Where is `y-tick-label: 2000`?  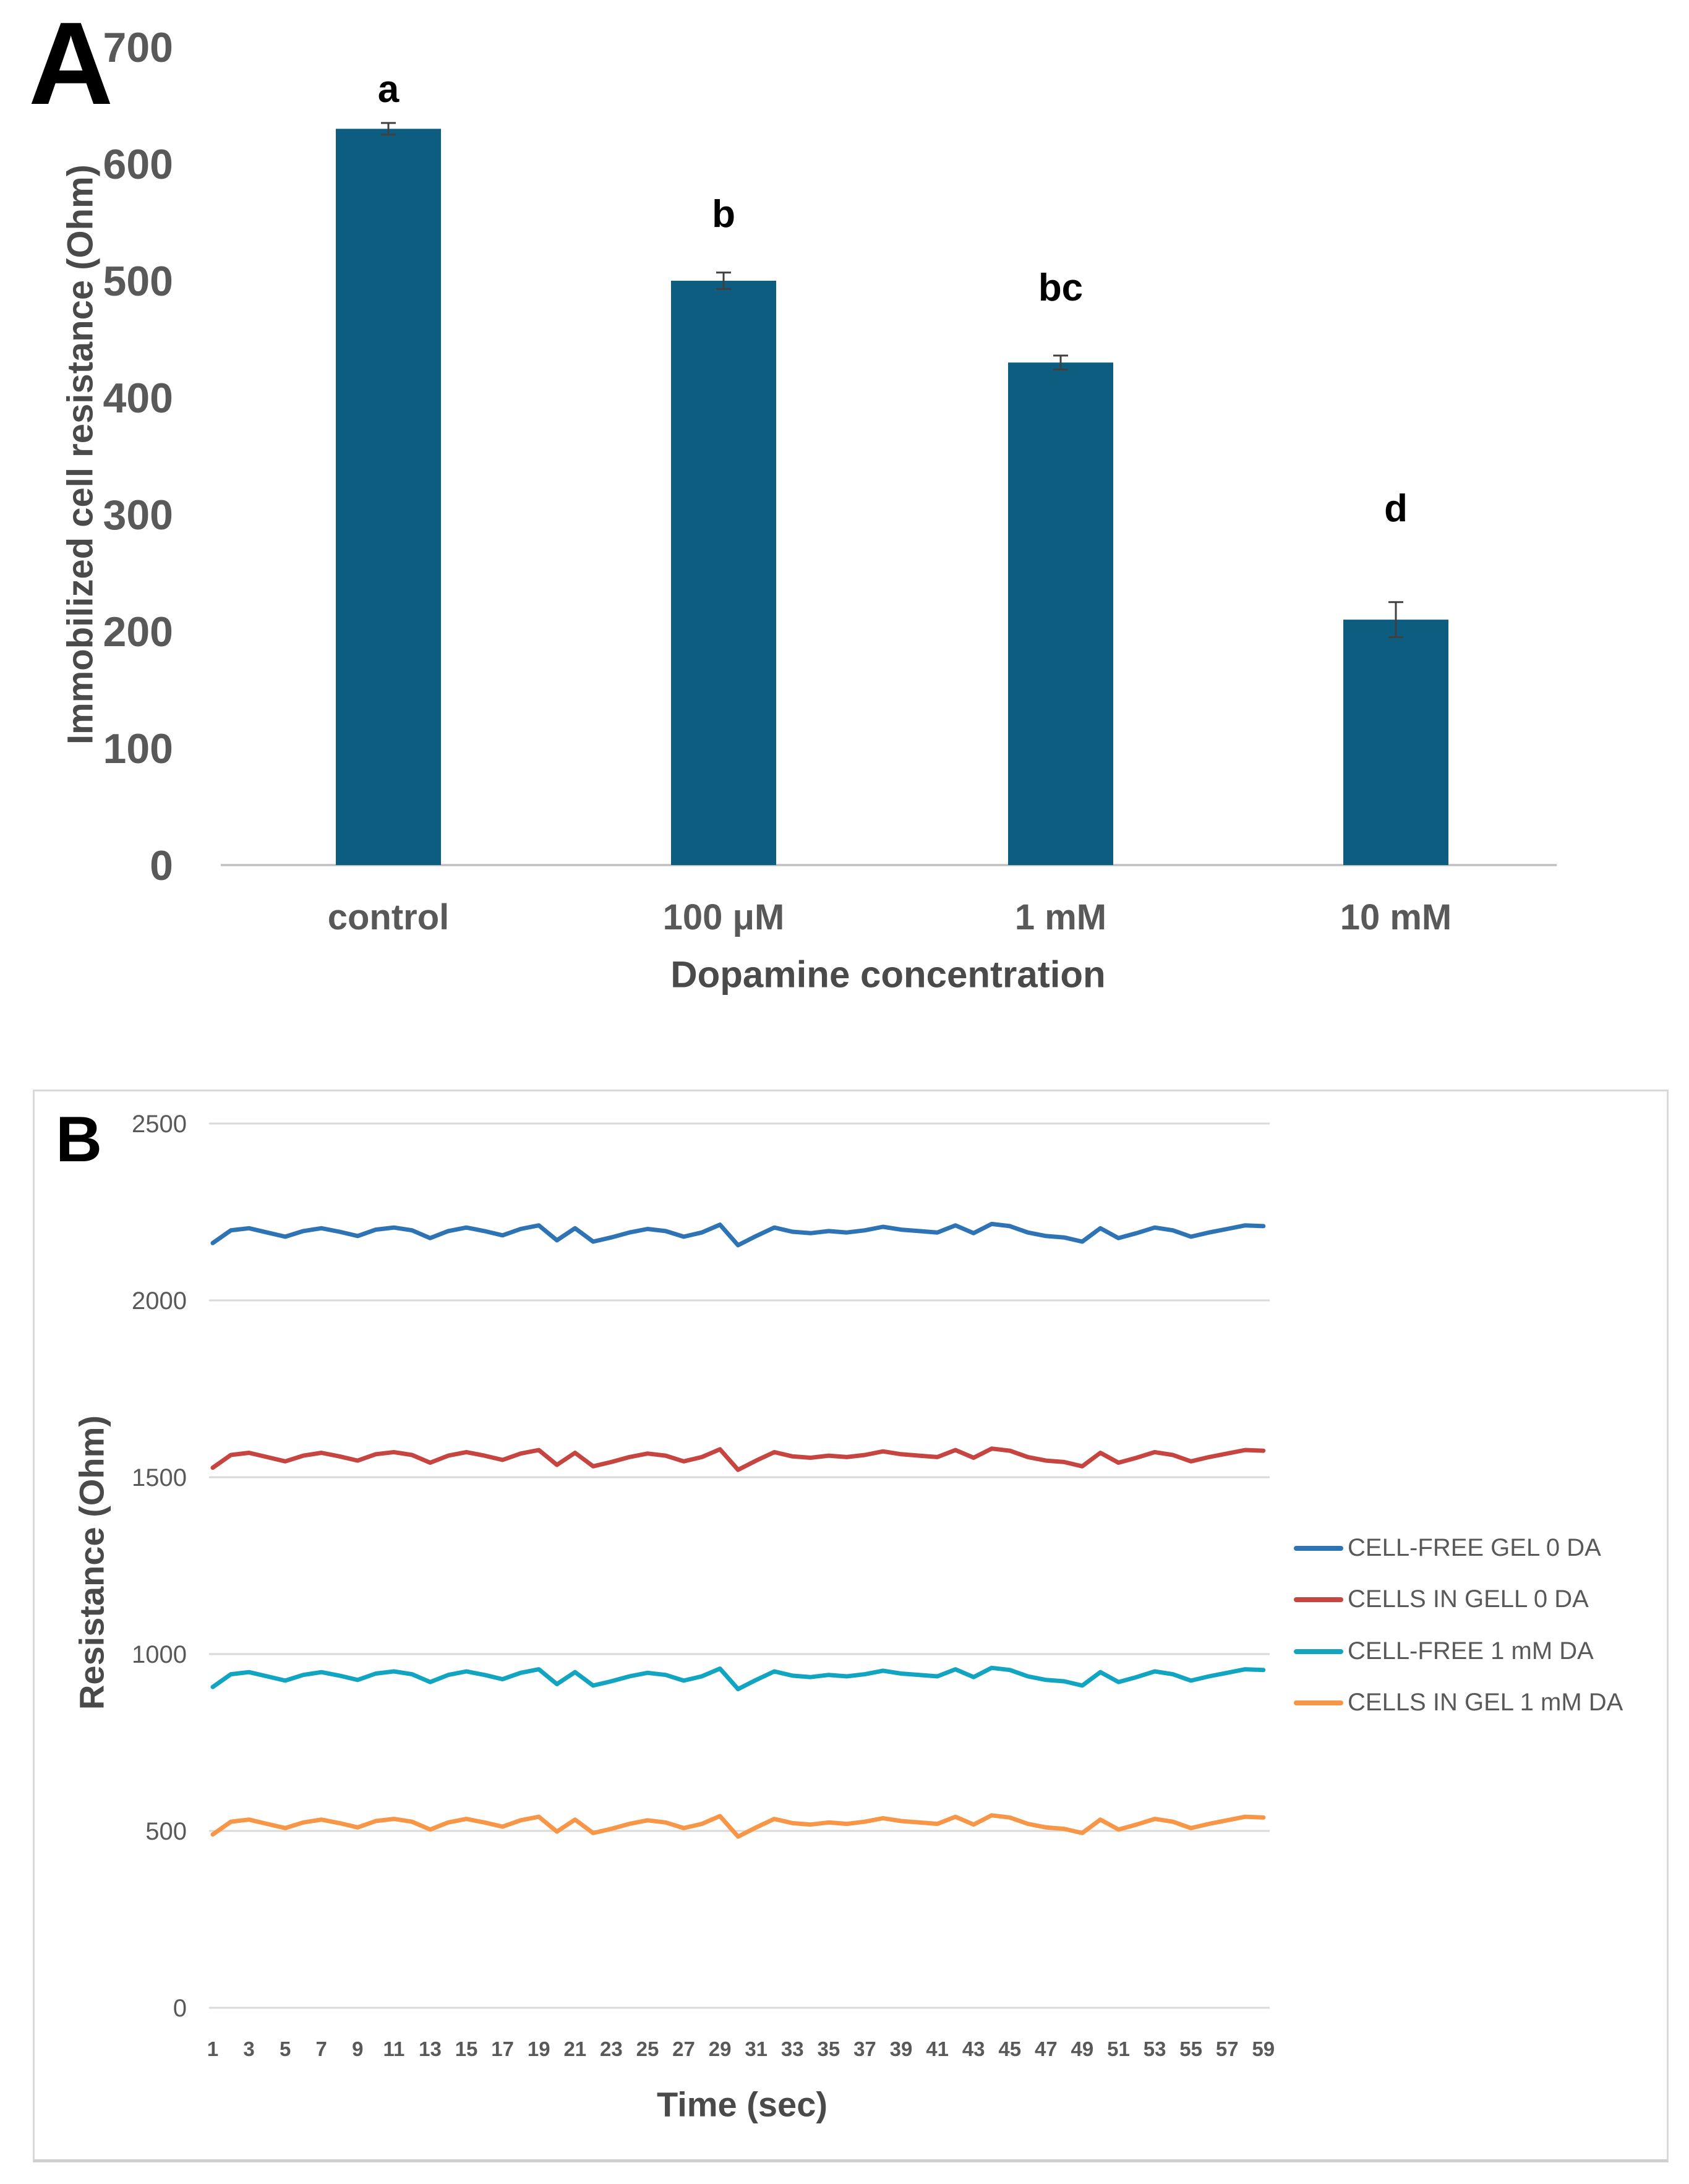
y-tick-label: 2000 is located at coordinates (159, 1301).